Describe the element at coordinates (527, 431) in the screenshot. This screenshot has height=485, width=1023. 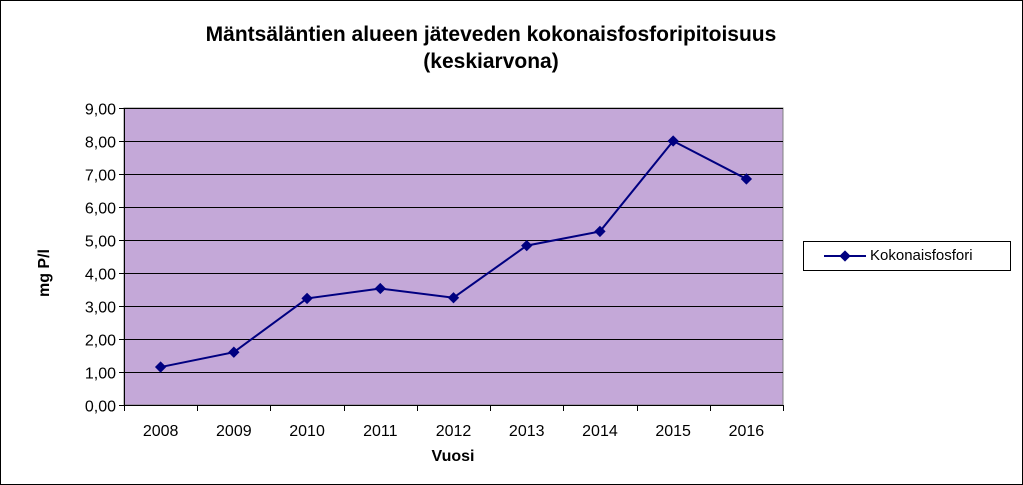
I see `x-tick-label: 2013` at that location.